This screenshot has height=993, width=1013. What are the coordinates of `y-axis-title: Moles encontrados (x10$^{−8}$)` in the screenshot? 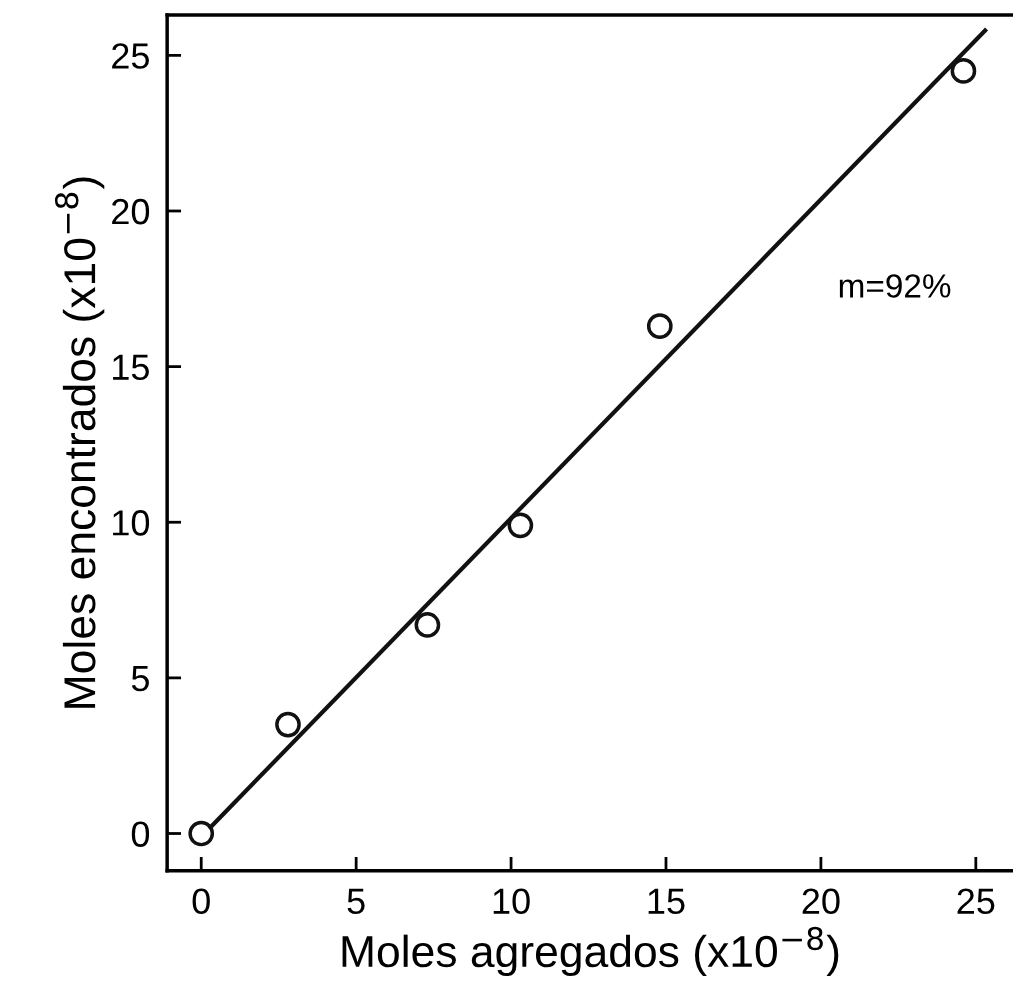 It's located at (79, 442).